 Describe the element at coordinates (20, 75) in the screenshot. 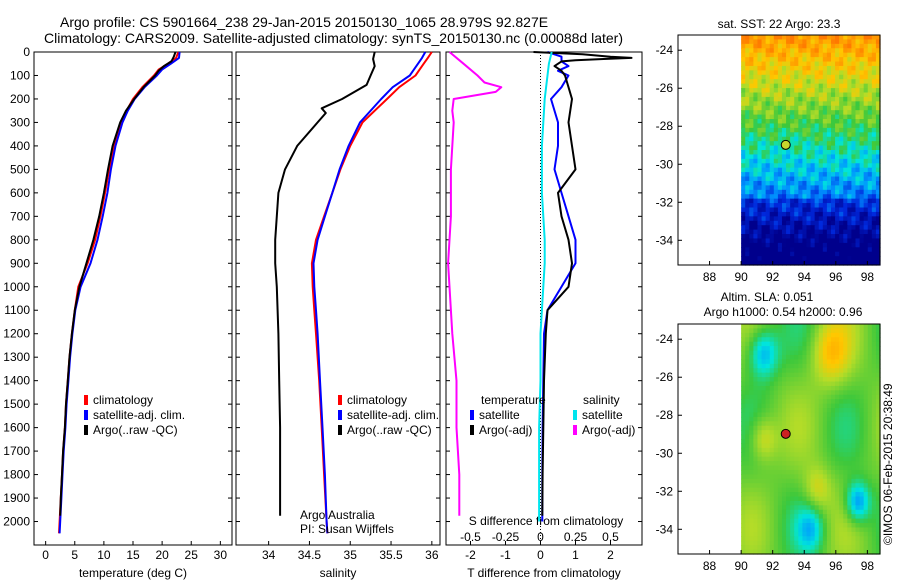

I see `temperature-ytick-label: 100` at that location.